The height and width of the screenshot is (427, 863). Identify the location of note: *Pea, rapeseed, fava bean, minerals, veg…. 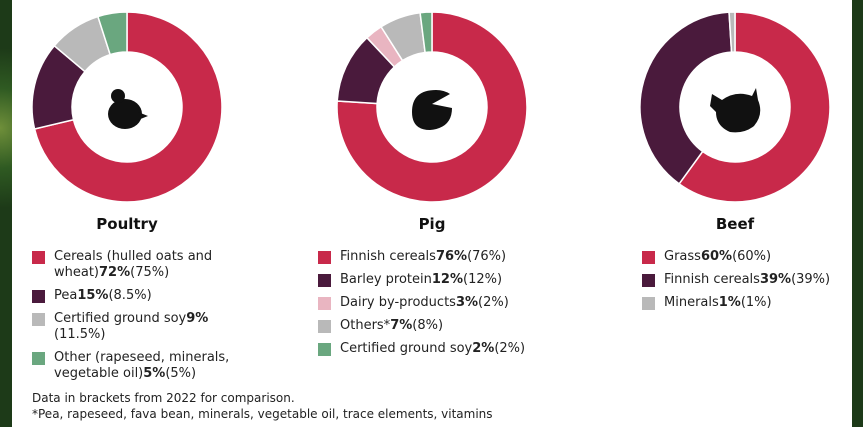
(262, 414).